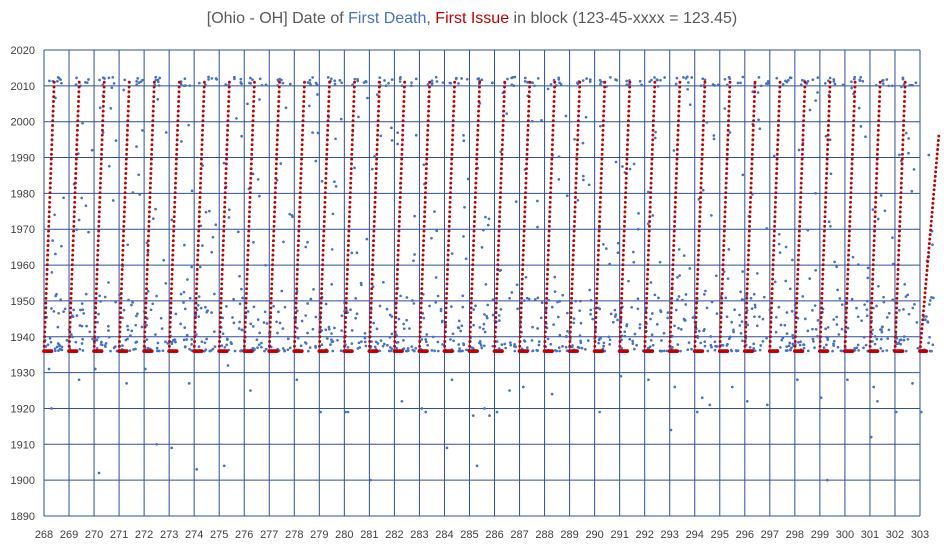 The width and height of the screenshot is (944, 547). I want to click on x-tick-label: 297, so click(770, 535).